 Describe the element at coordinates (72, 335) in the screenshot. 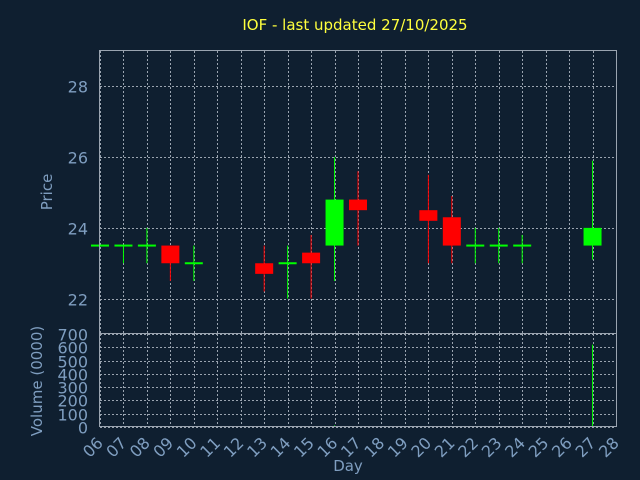

I see `volume-tick-label: 700` at that location.